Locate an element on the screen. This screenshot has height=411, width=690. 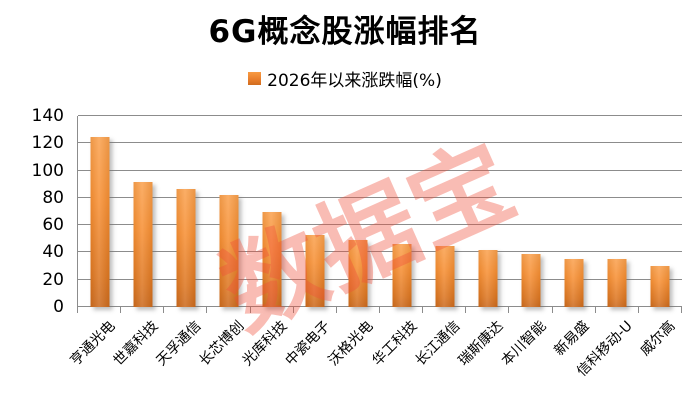
x-axis-tick-label: 华工科技 is located at coordinates (394, 344).